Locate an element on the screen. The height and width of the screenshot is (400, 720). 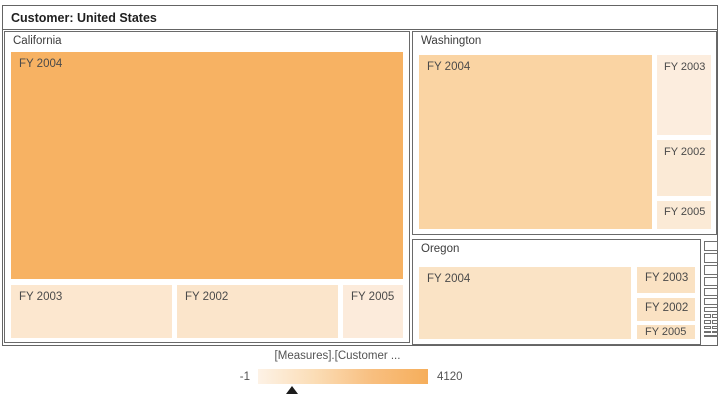
micro-tile-strip is located at coordinates (711, 290).